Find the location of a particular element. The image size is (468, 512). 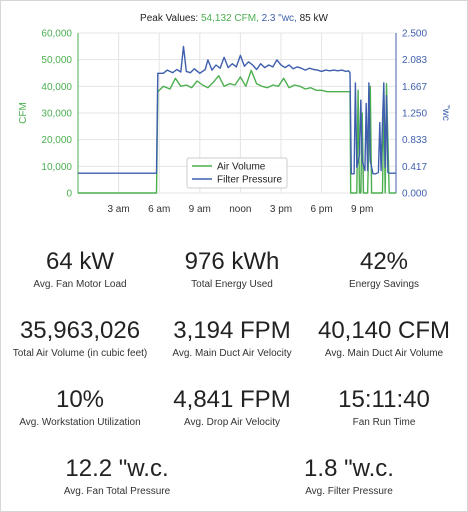

y-right-axis-title: "wc is located at coordinates (445, 113).